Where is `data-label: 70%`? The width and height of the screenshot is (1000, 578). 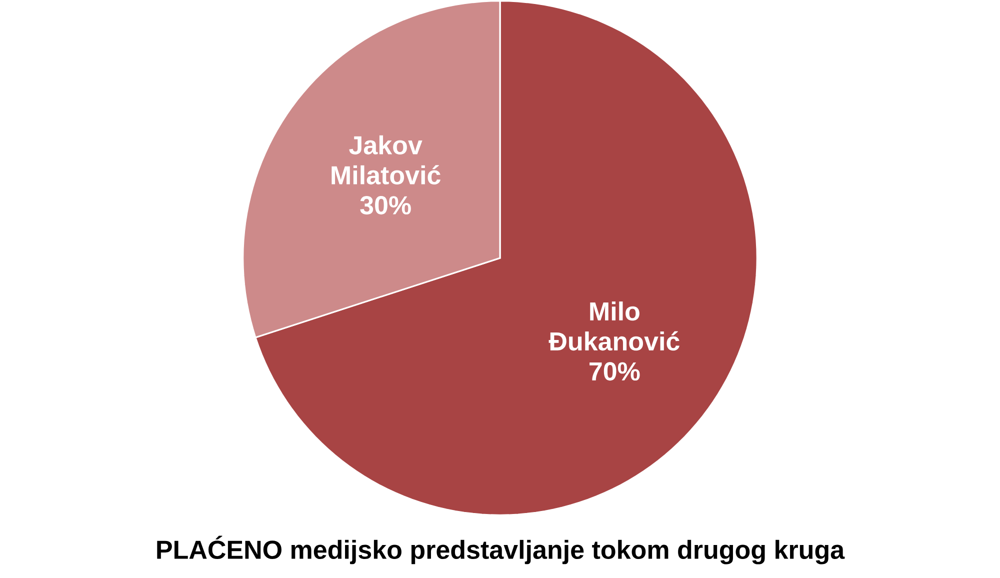
data-label: 70% is located at coordinates (615, 371).